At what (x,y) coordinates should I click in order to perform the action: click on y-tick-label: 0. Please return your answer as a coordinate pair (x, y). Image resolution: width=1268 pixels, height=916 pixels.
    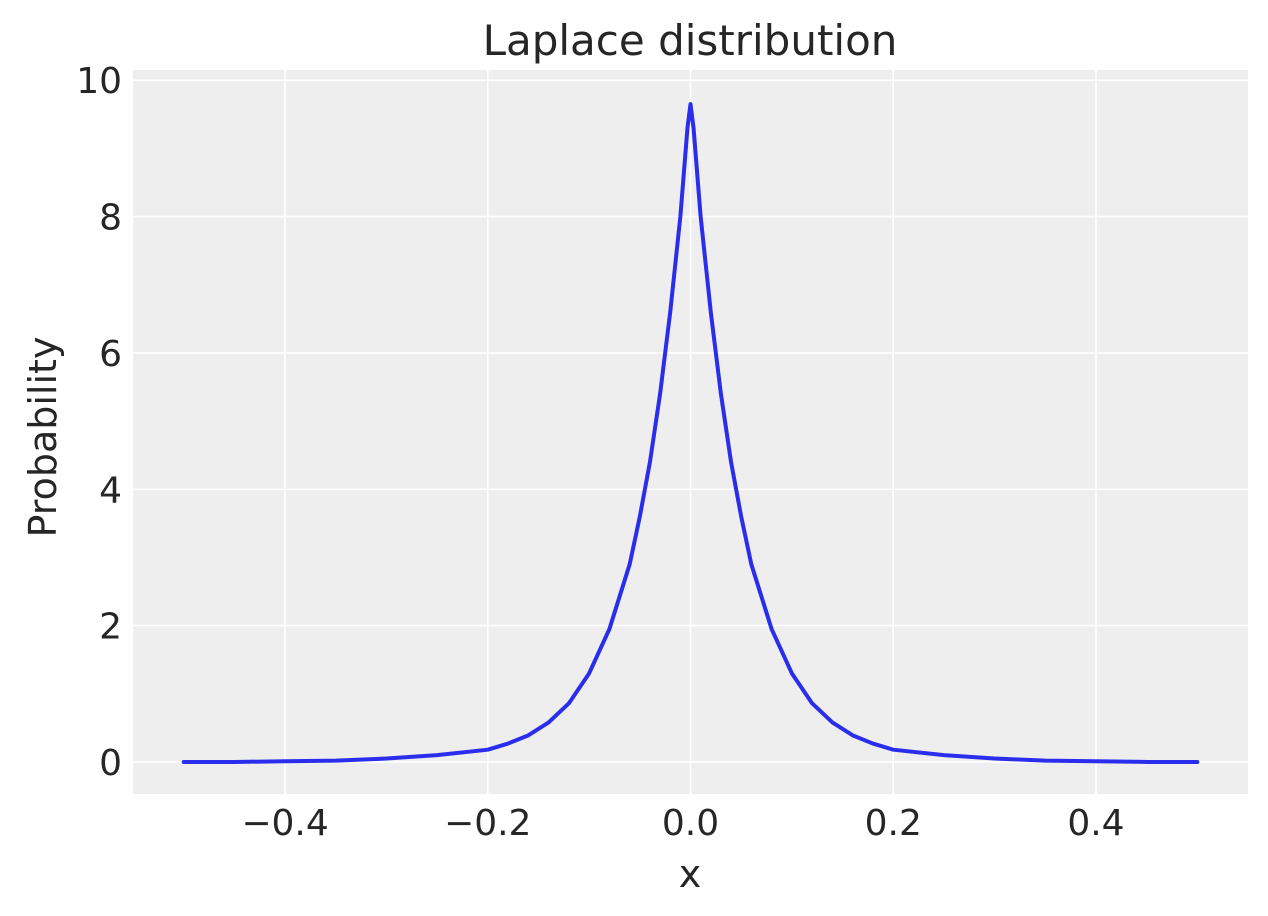
    Looking at the image, I should click on (110, 763).